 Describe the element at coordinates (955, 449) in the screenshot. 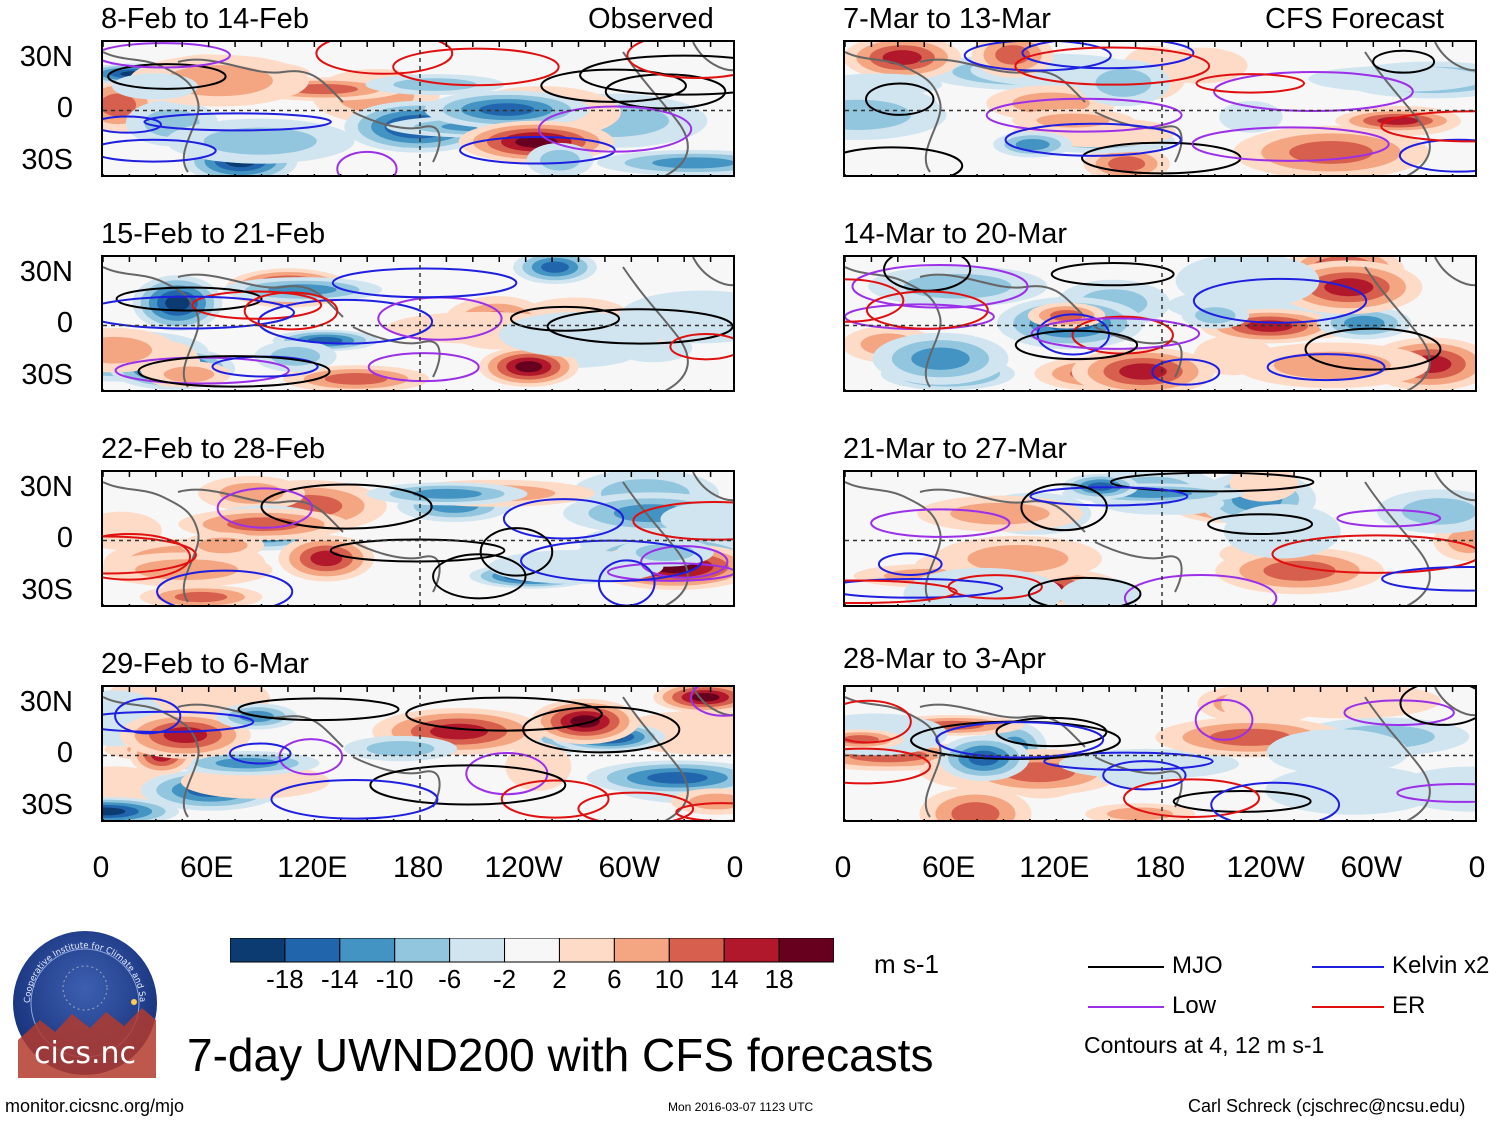

I see `panel-title-fc-3: 21-Mar to 27-Mar` at that location.